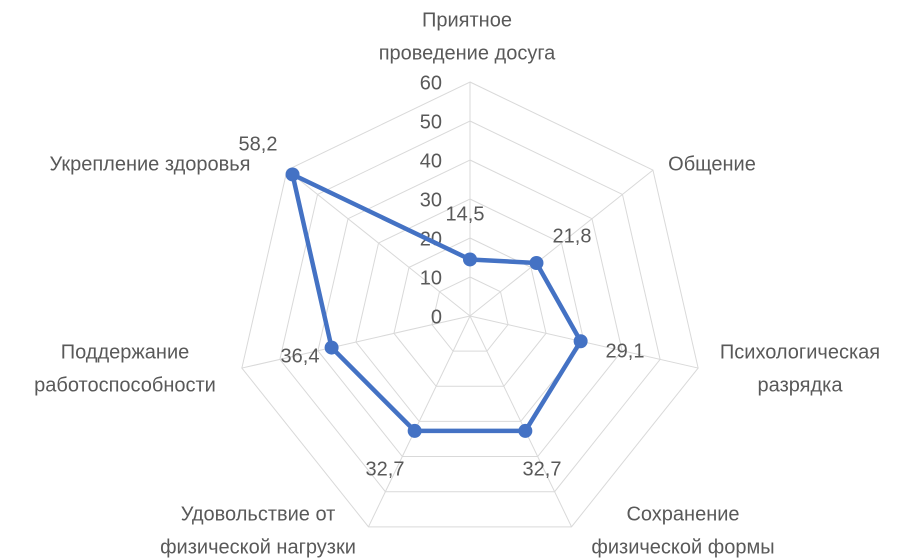 Image resolution: width=903 pixels, height=560 pixels. Describe the element at coordinates (436, 317) in the screenshot. I see `tick-label: 0` at that location.